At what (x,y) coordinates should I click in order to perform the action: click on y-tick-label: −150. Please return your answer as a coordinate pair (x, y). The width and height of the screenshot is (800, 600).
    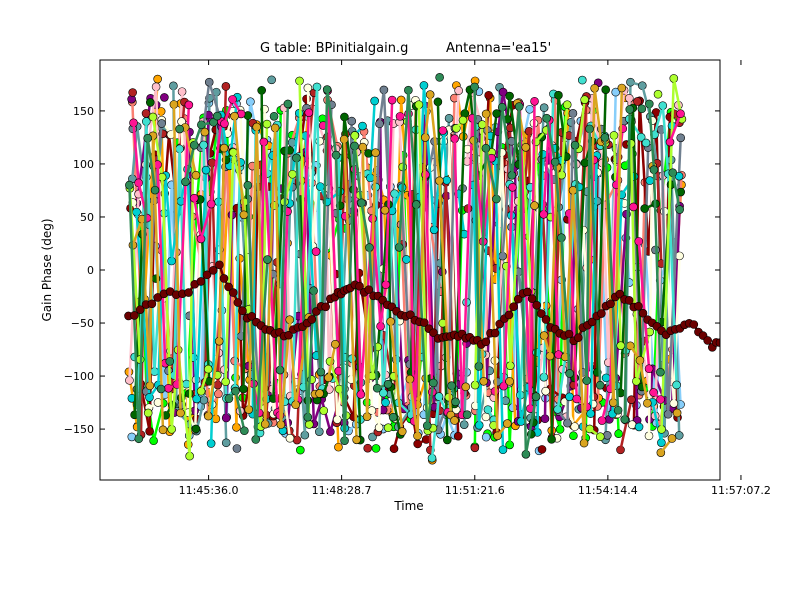
    Looking at the image, I should click on (79, 429).